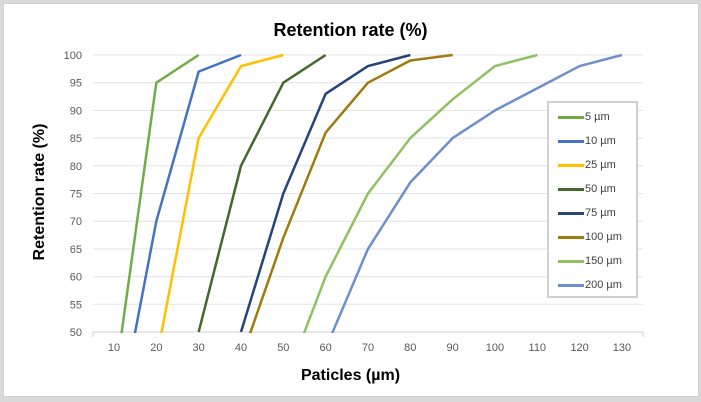  What do you see at coordinates (199, 348) in the screenshot?
I see `x-tick-label: 30` at bounding box center [199, 348].